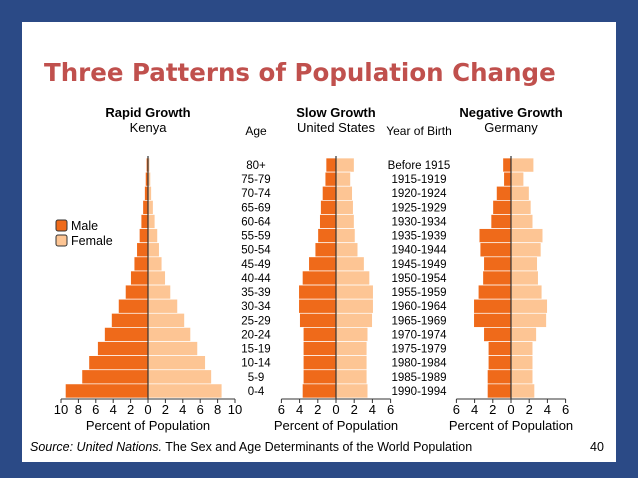 Image resolution: width=638 pixels, height=478 pixels. What do you see at coordinates (597, 447) in the screenshot?
I see `slide-number: 40` at bounding box center [597, 447].